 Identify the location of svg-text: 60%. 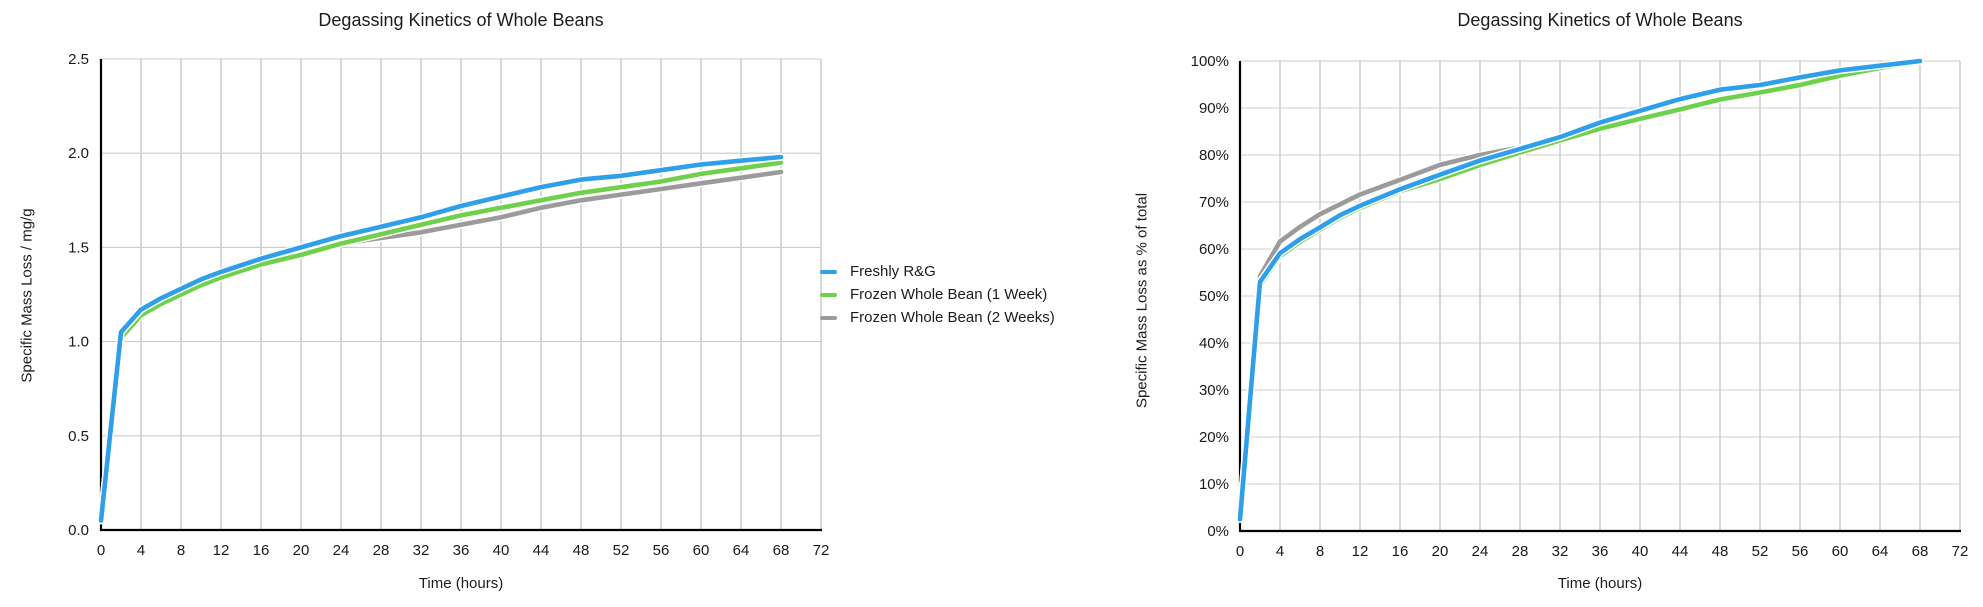
(1214, 249).